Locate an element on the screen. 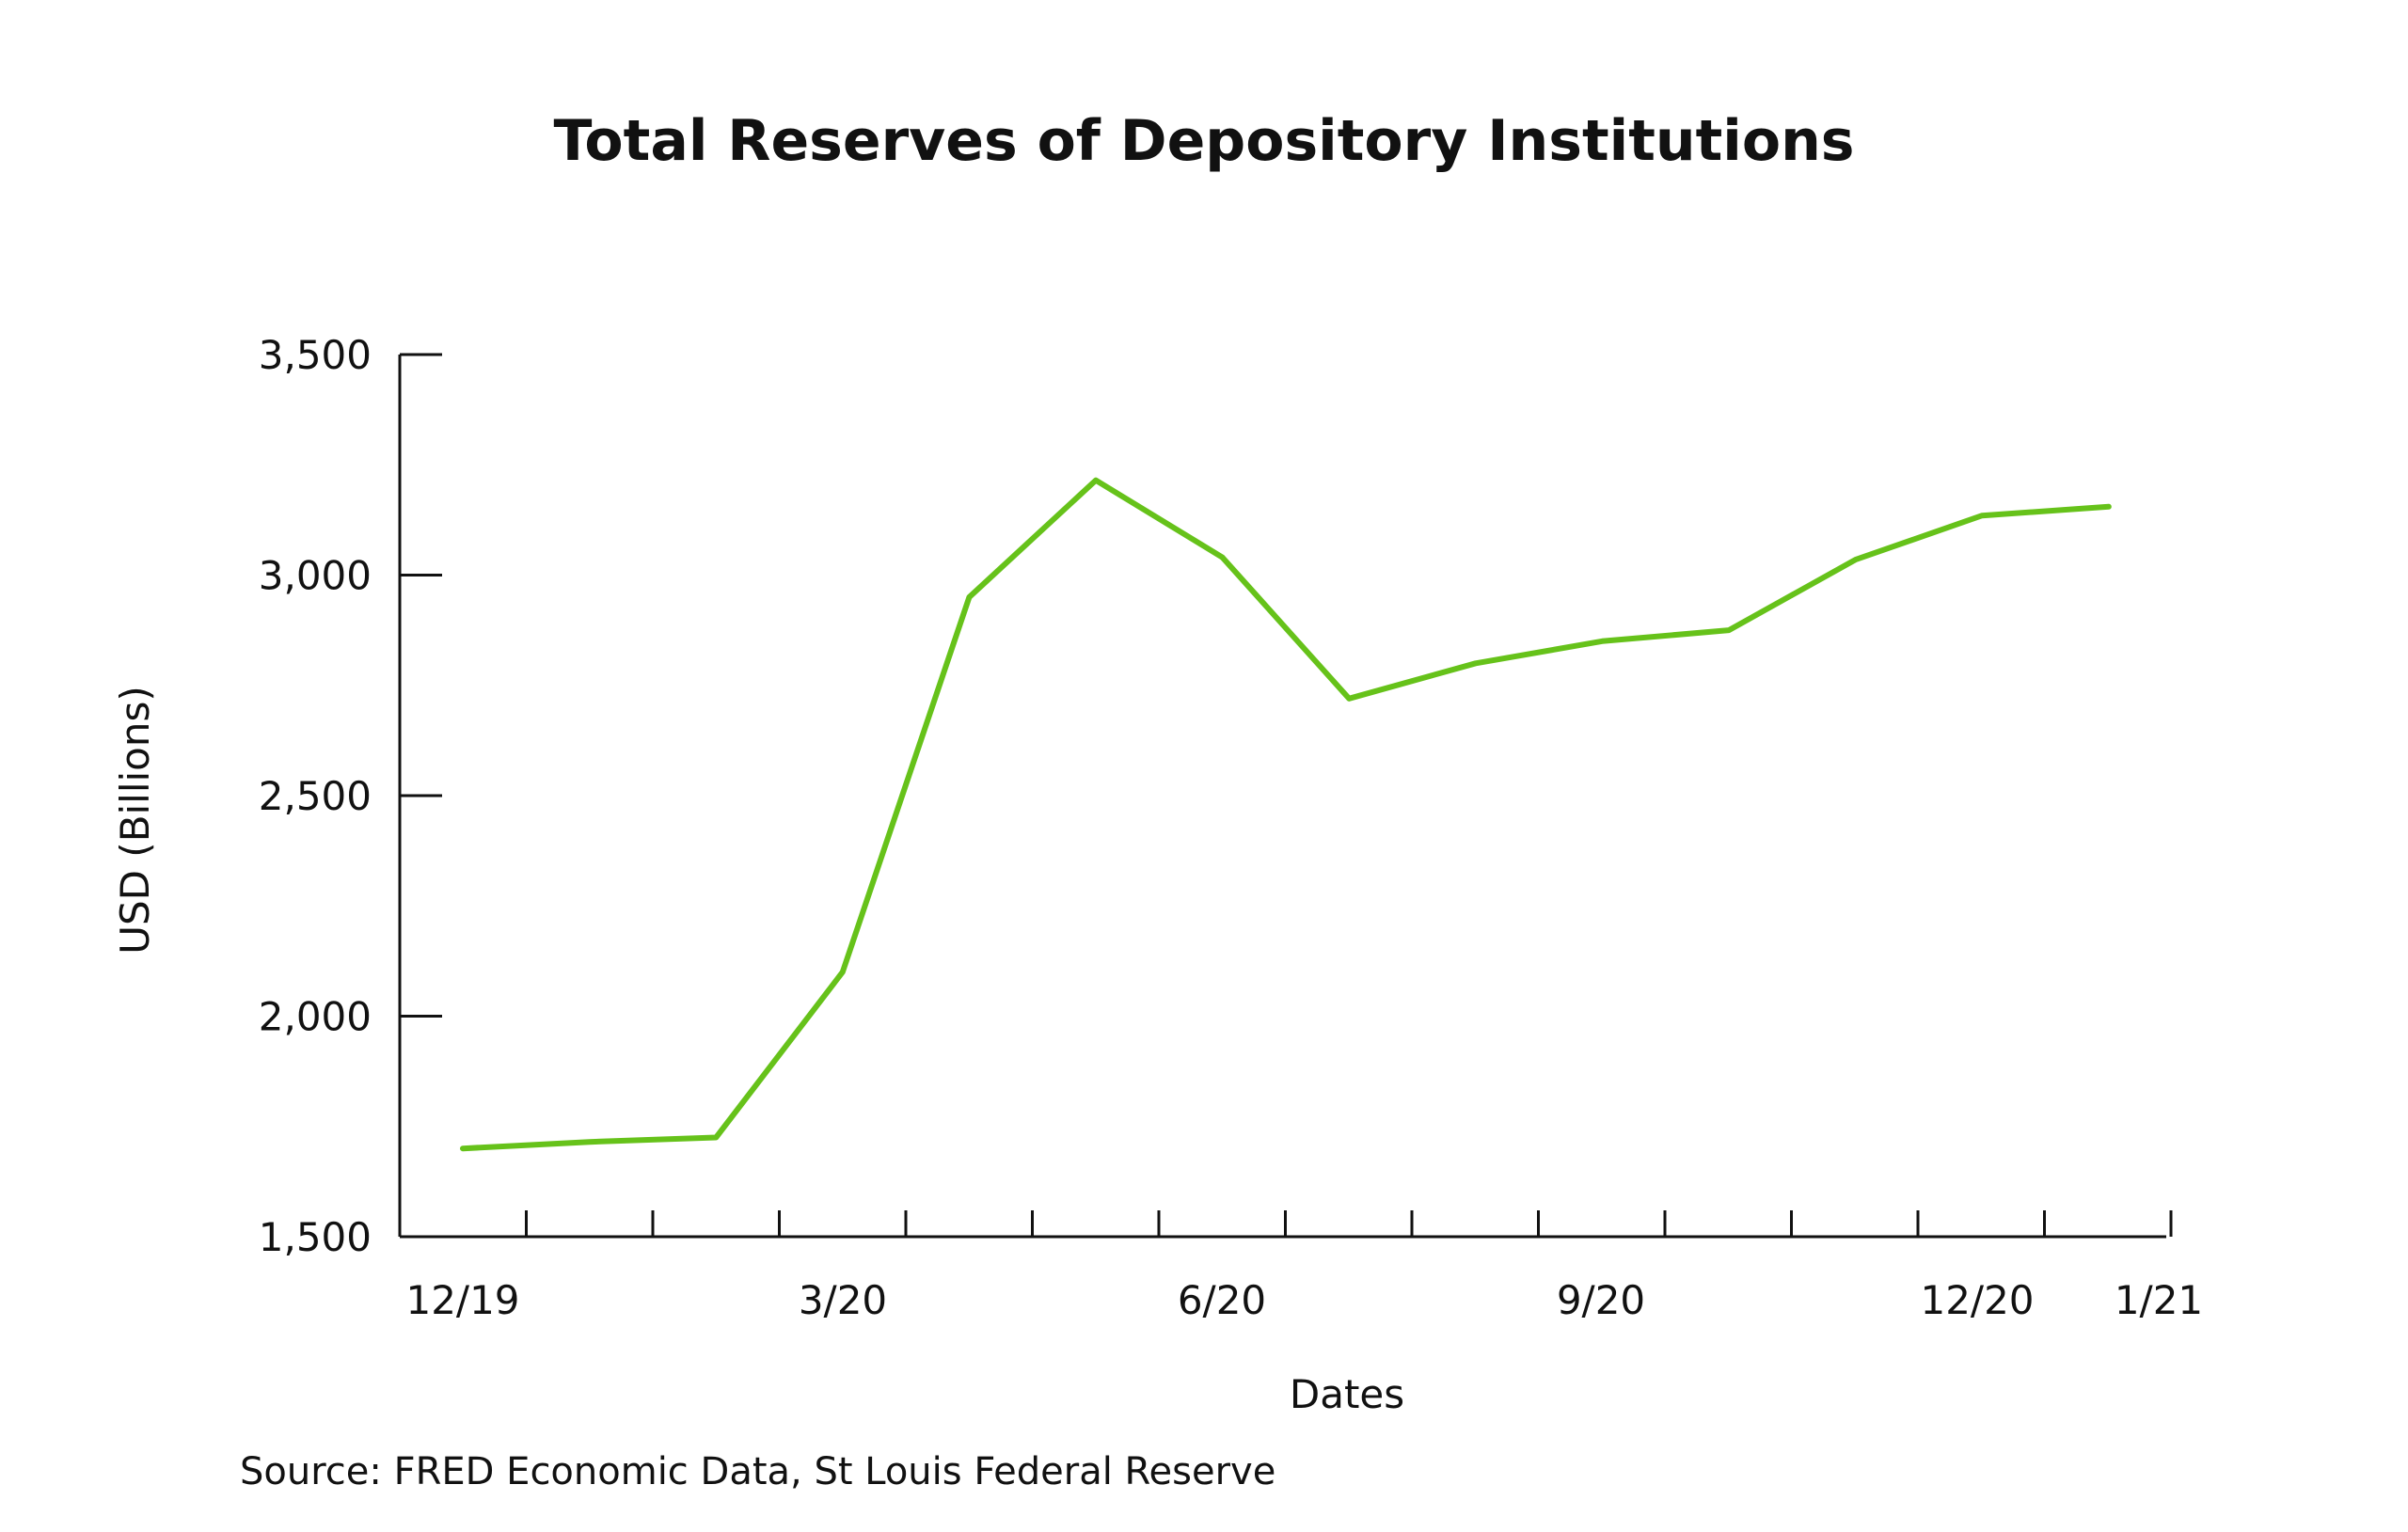 The width and height of the screenshot is (2408, 1532). x-axis-title: Dates is located at coordinates (1347, 1394).